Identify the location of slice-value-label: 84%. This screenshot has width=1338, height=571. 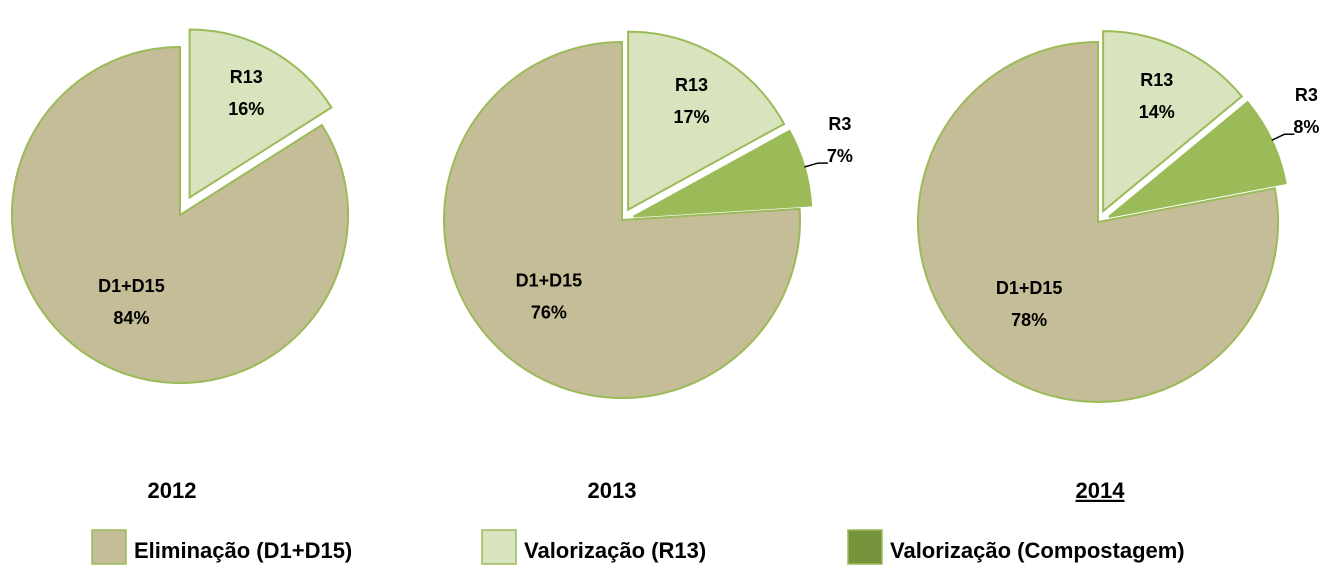
(131, 318).